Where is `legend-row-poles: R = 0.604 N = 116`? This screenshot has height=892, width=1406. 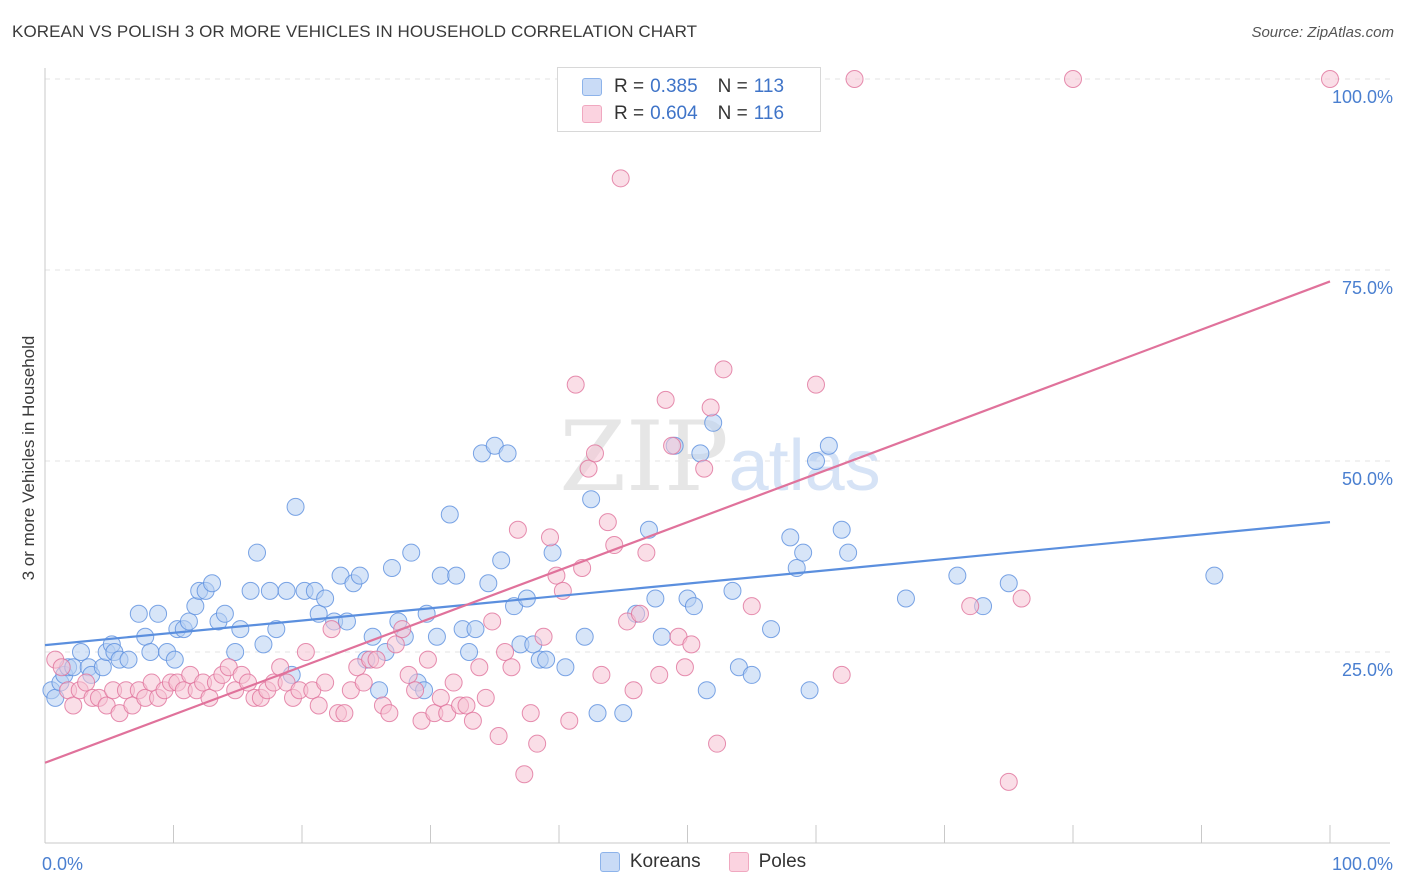
legend-row-poles: R = 0.604 N = 116 is located at coordinates (693, 114).